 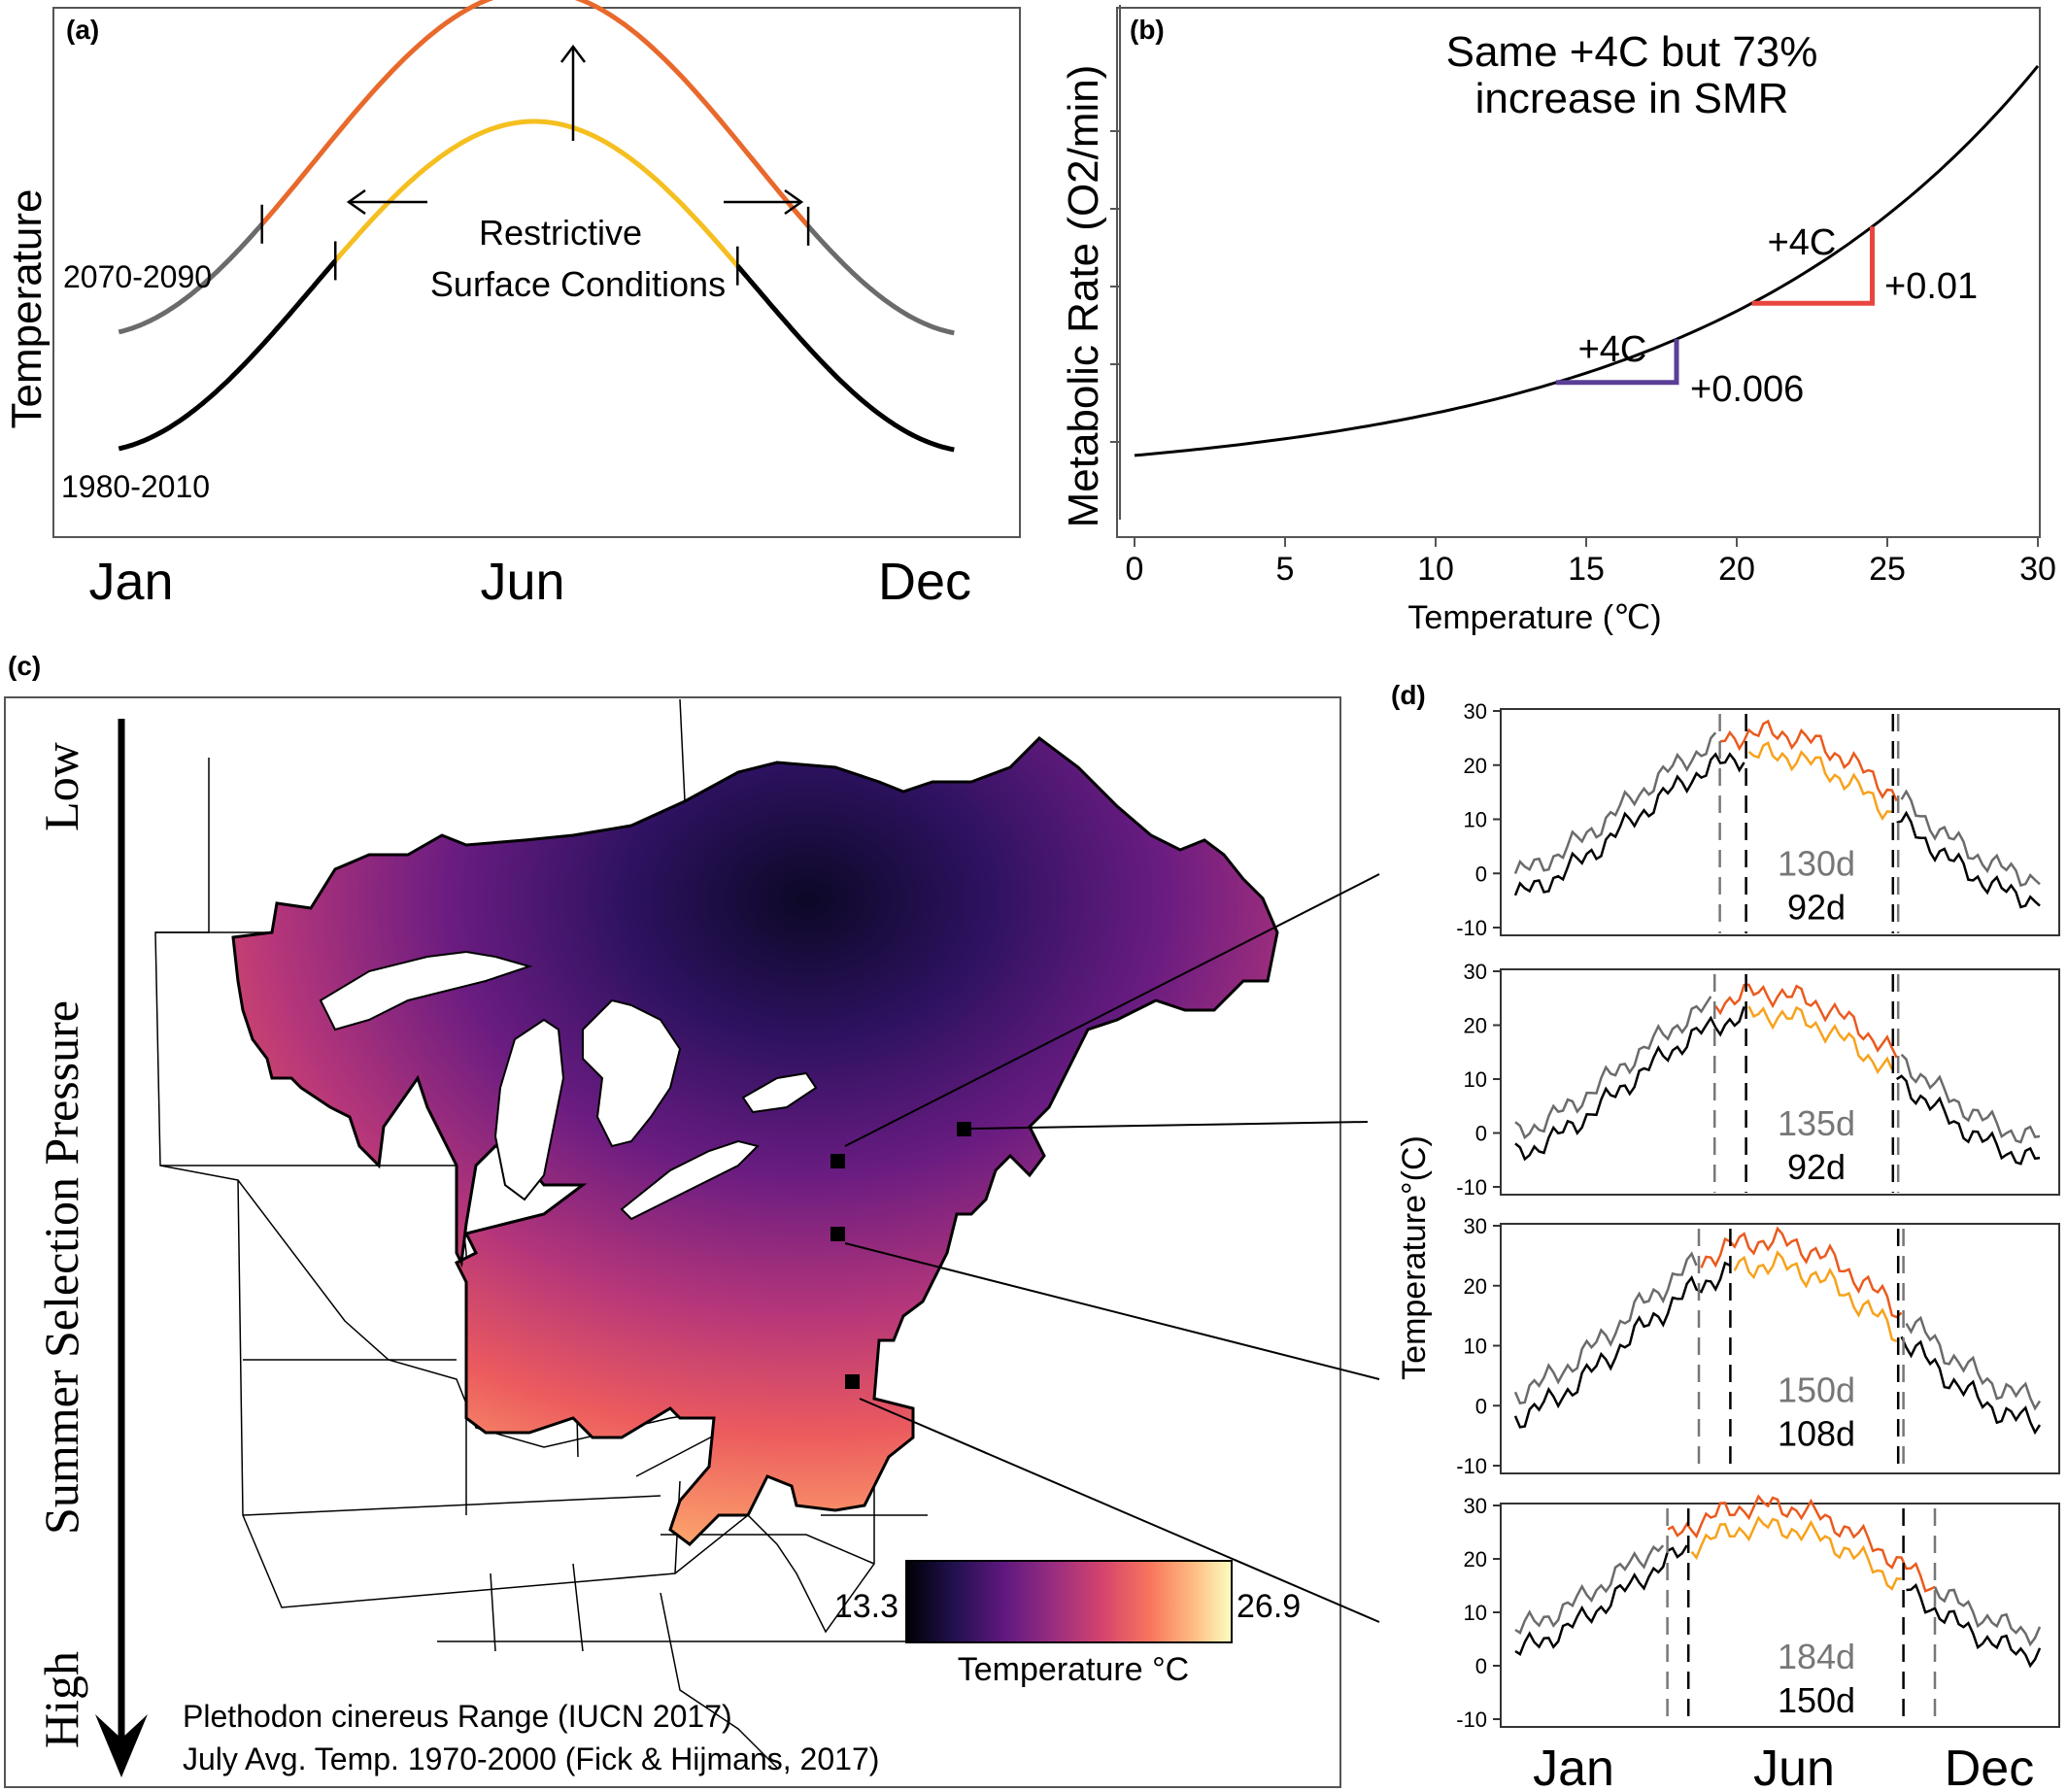 I want to click on b-x-tick-label-10: 10, so click(x=1435, y=569).